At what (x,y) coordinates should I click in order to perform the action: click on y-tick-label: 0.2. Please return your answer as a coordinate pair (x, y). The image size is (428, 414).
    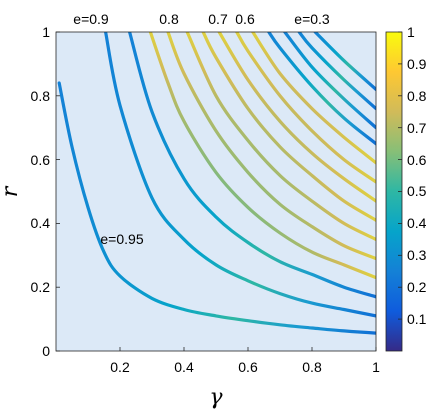
    Looking at the image, I should click on (41, 287).